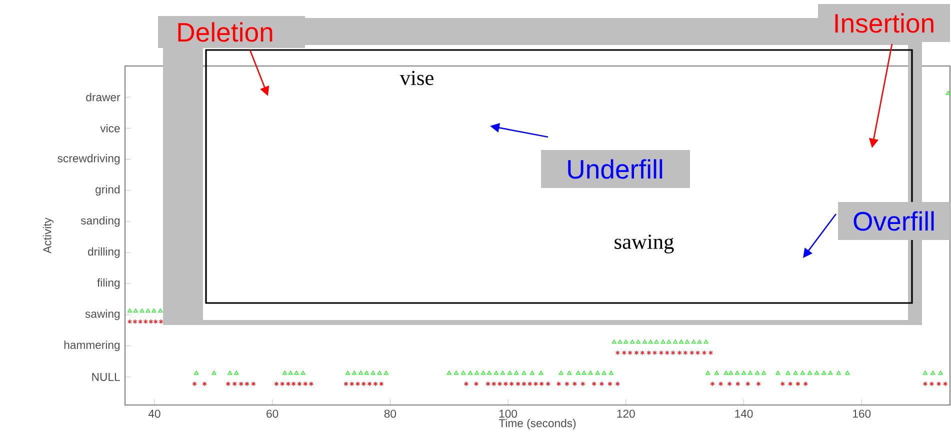 Image resolution: width=951 pixels, height=443 pixels. Describe the element at coordinates (89, 159) in the screenshot. I see `y-tick-label: screwdriving` at that location.